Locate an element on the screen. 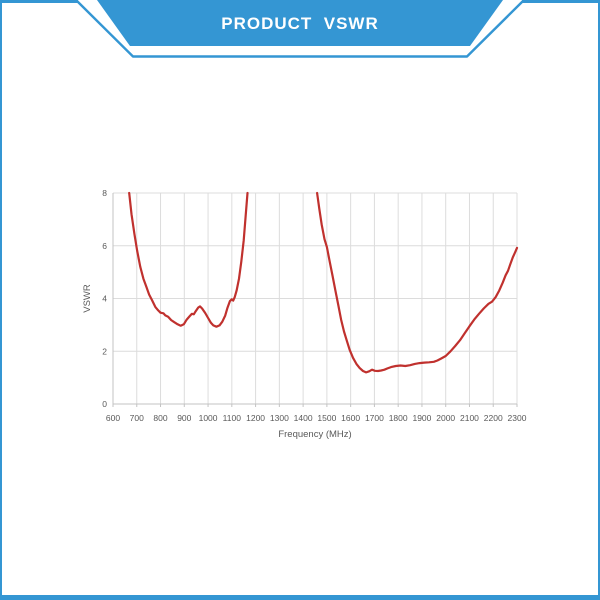 This screenshot has width=600, height=600. x-tick-label: 1200 is located at coordinates (255, 418).